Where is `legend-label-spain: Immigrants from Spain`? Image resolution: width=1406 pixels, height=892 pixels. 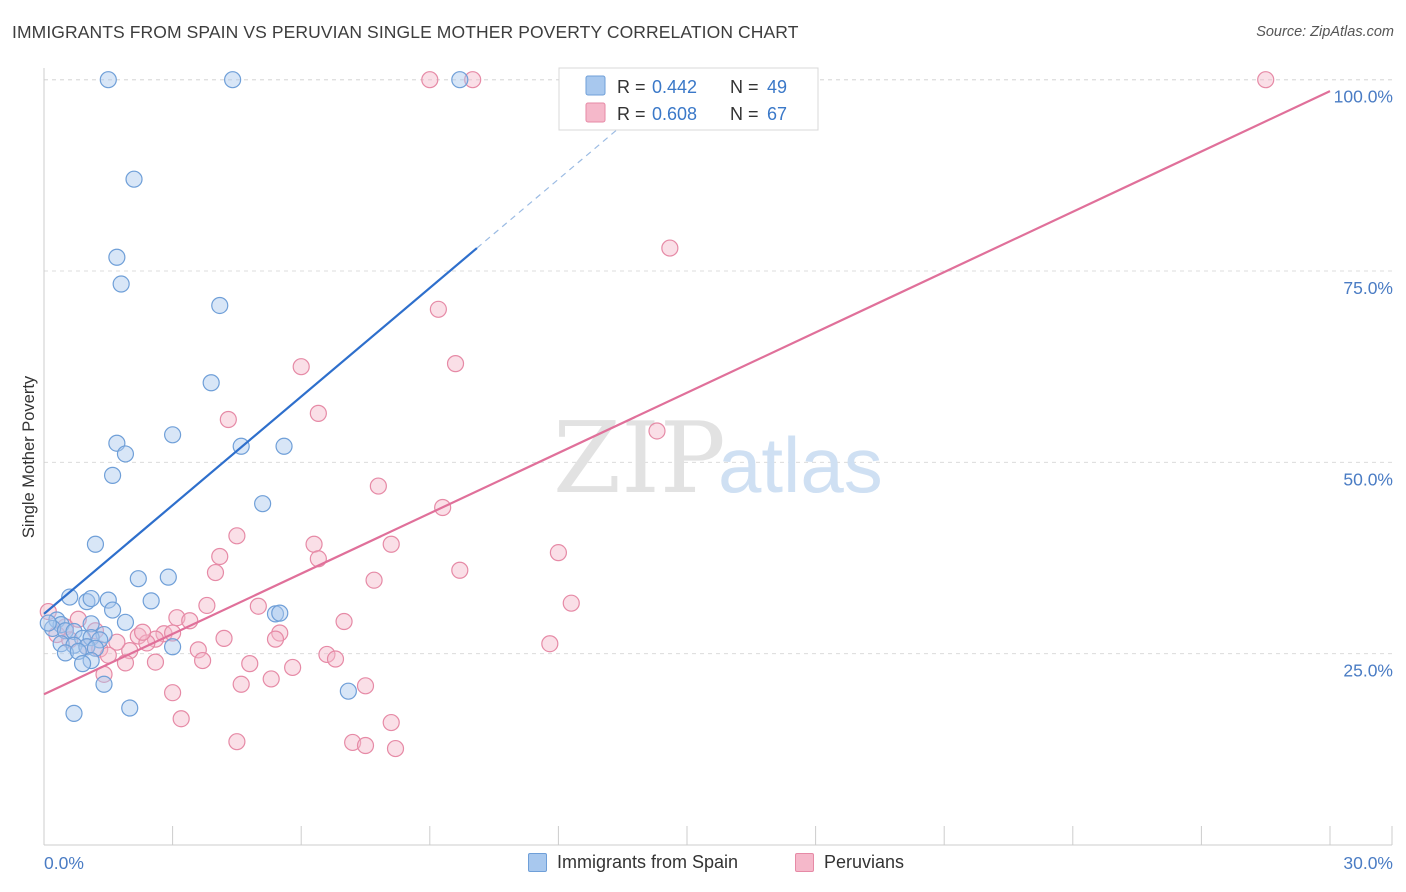 legend-label-spain: Immigrants from Spain is located at coordinates (648, 862).